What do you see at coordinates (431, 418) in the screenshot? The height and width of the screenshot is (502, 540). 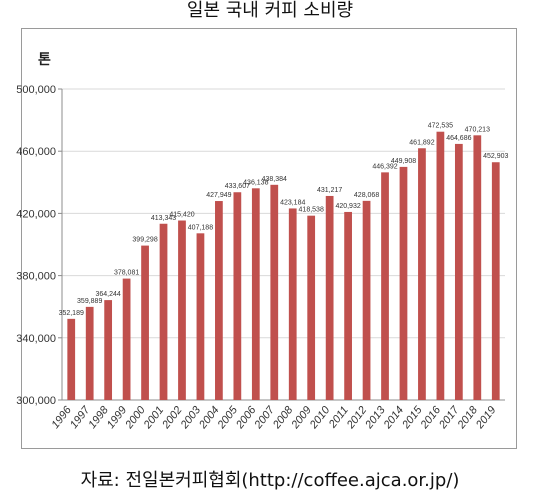 I see `x-tick-label: 2016` at bounding box center [431, 418].